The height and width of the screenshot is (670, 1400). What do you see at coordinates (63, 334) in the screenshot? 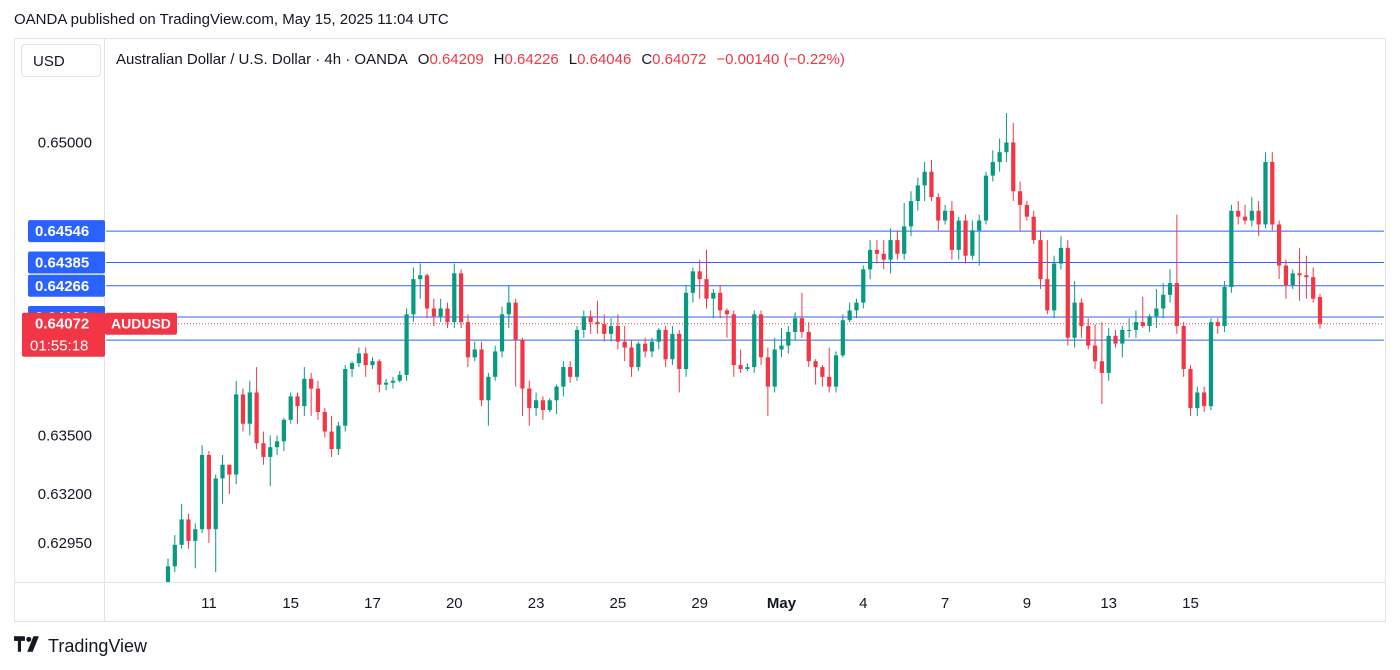
I see `last-price-tag-bg` at bounding box center [63, 334].